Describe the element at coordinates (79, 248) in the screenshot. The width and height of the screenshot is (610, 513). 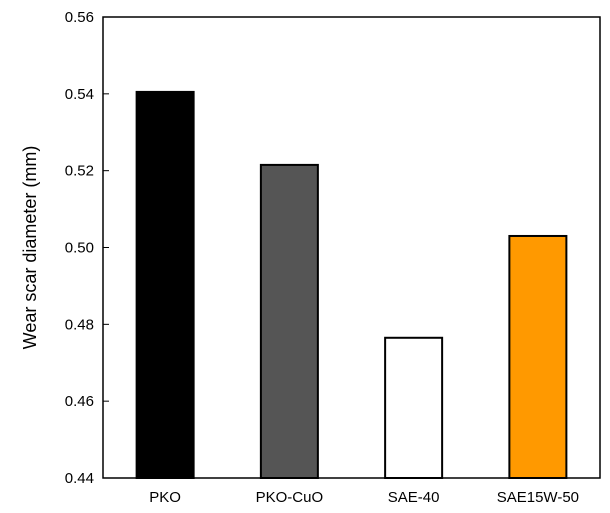
I see `y-tick-label: 0.50` at that location.